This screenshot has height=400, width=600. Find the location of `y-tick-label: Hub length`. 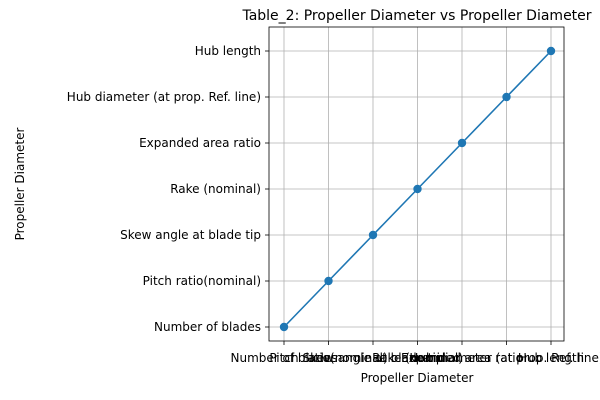

y-tick-label: Hub length is located at coordinates (228, 51).